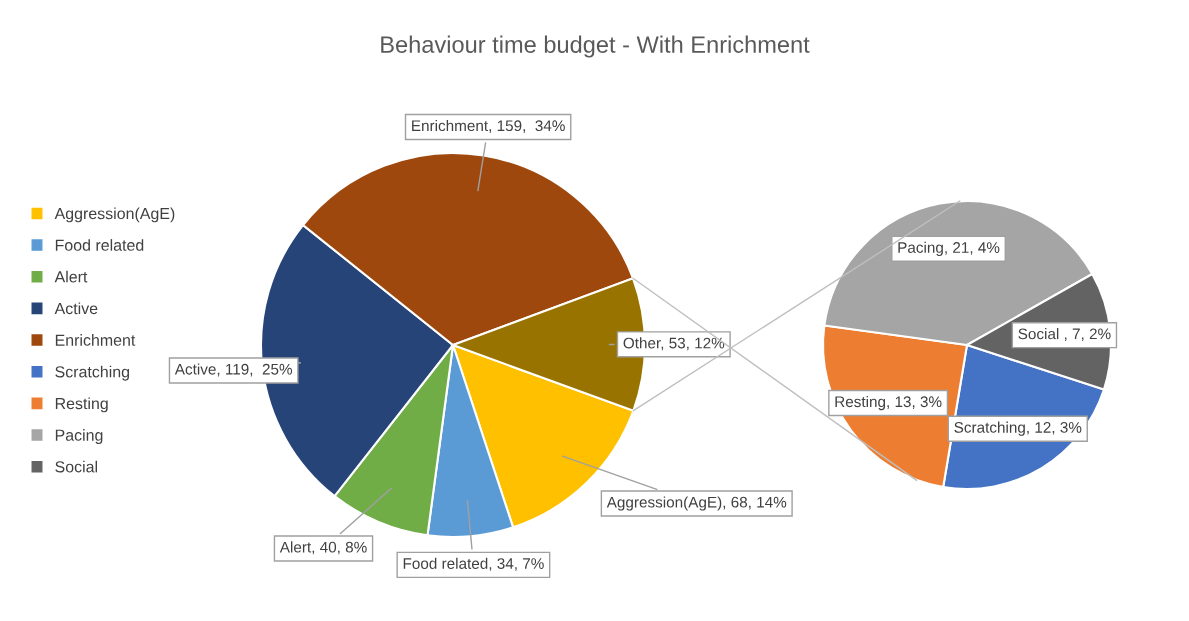  What do you see at coordinates (81, 405) in the screenshot?
I see `legend-label: Resting` at bounding box center [81, 405].